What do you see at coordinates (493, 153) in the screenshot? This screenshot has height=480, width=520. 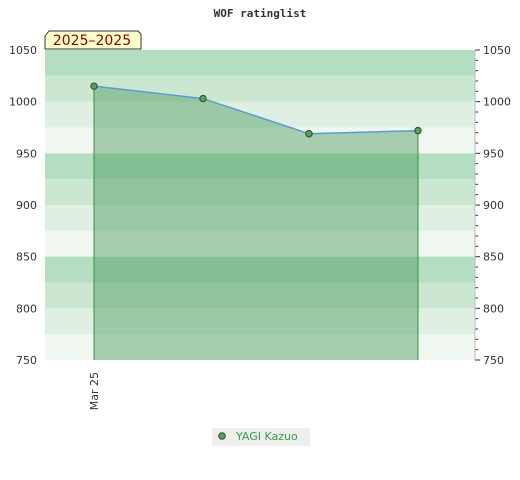 I see `y-tick-label-right: 950` at bounding box center [493, 153].